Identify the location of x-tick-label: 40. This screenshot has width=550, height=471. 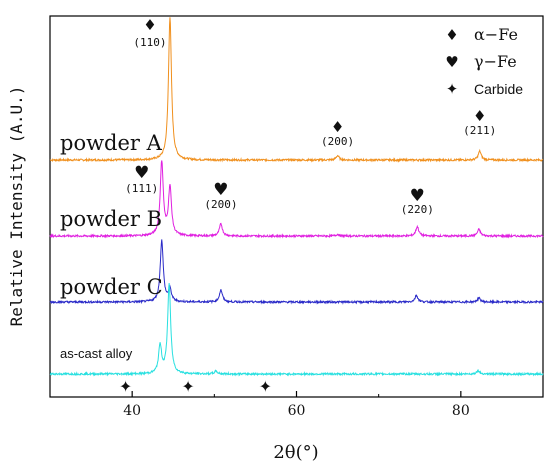
(132, 411).